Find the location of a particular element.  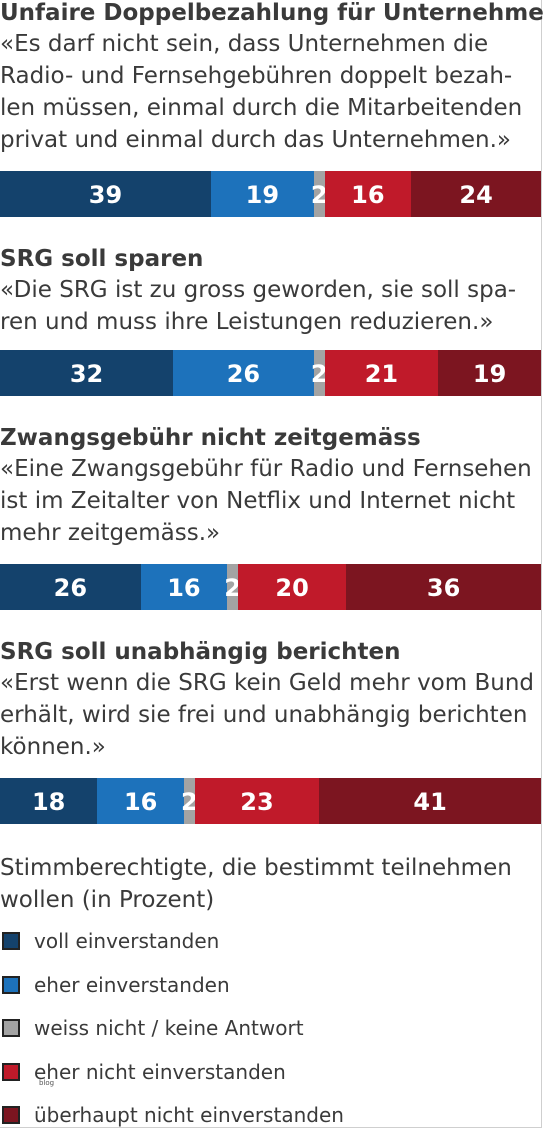

legend-label: überhaupt nicht einverstanden is located at coordinates (189, 1115).